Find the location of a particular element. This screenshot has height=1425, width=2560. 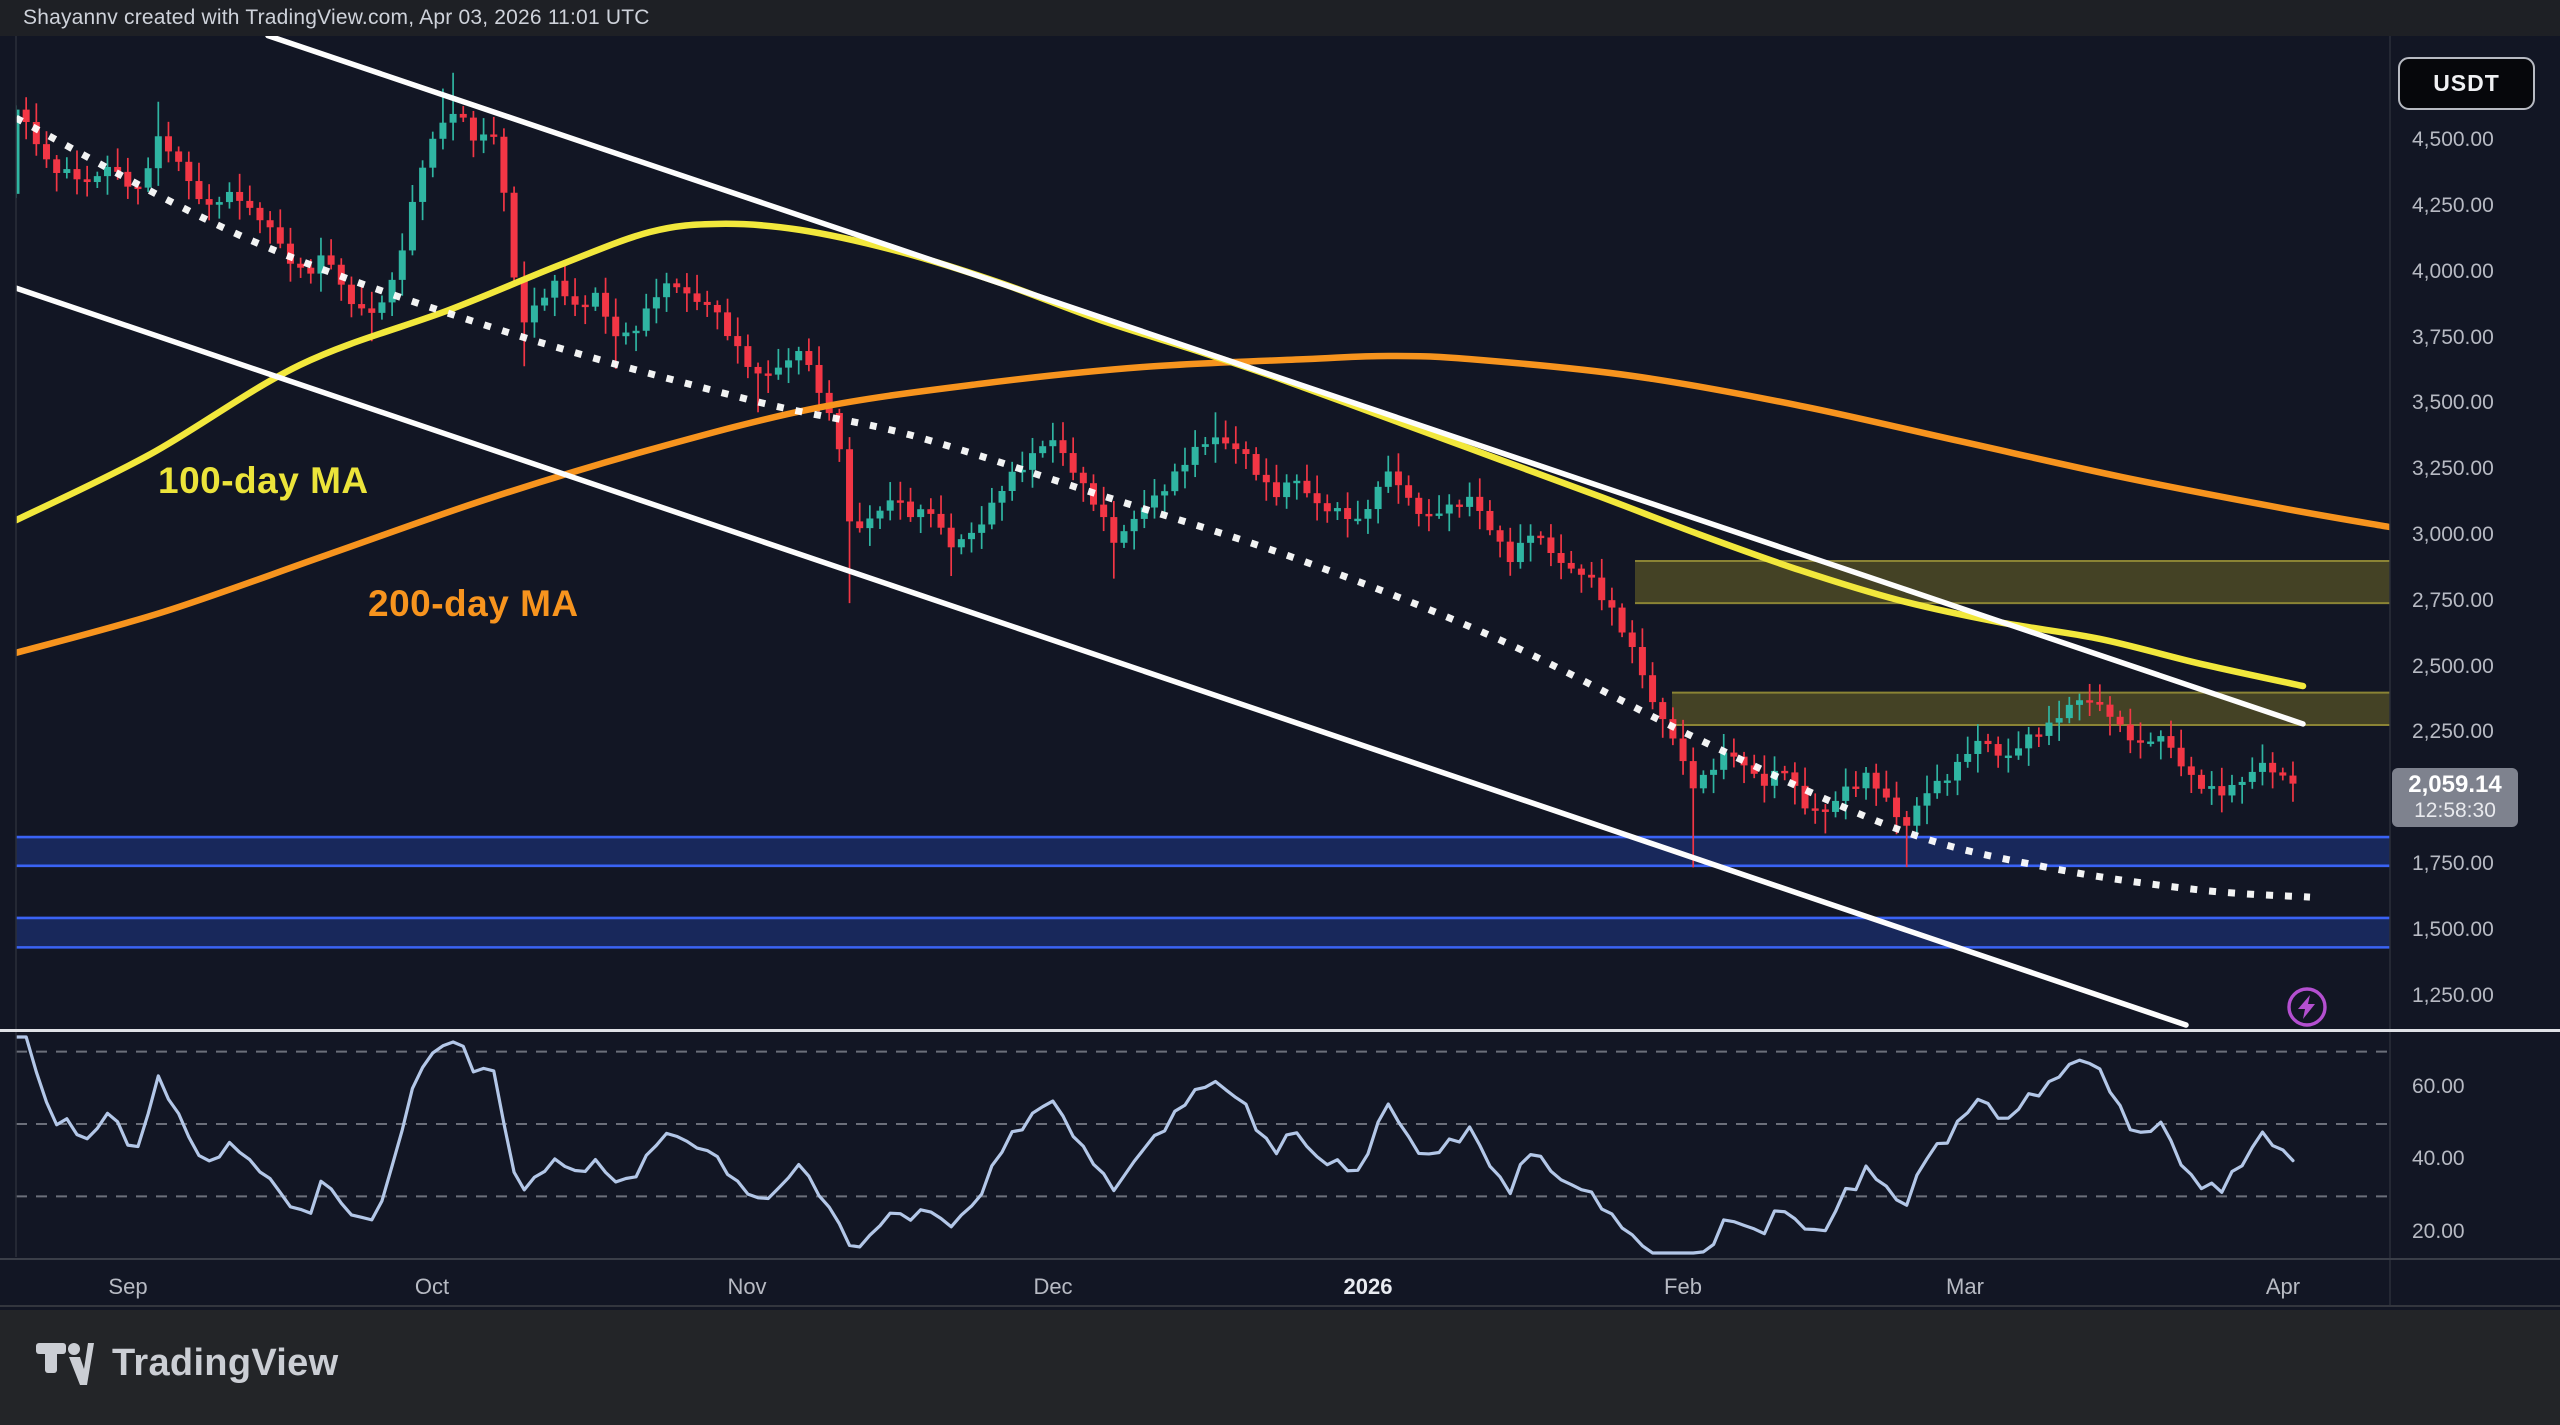

price-axis-tick: 3,000.00 is located at coordinates (2453, 534).